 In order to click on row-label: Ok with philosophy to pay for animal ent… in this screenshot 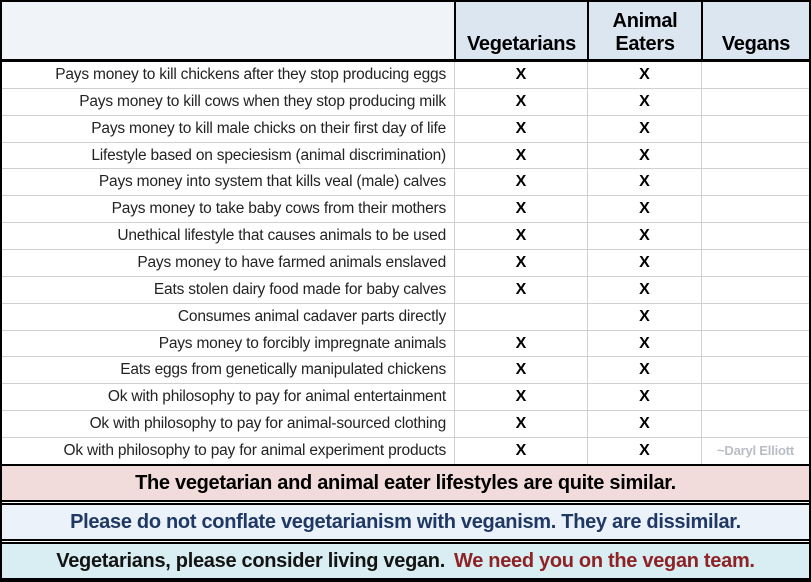, I will do `click(276, 397)`.